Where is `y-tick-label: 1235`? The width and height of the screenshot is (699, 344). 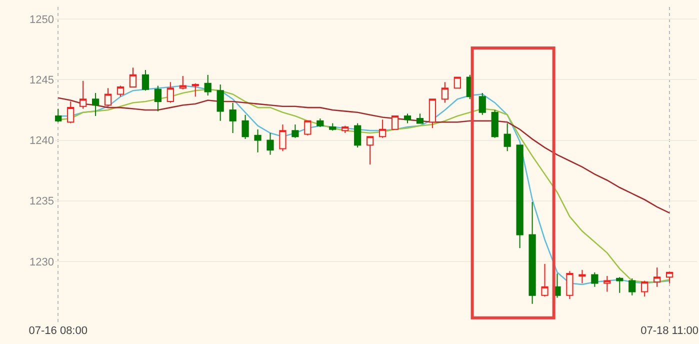 y-tick-label: 1235 is located at coordinates (42, 202).